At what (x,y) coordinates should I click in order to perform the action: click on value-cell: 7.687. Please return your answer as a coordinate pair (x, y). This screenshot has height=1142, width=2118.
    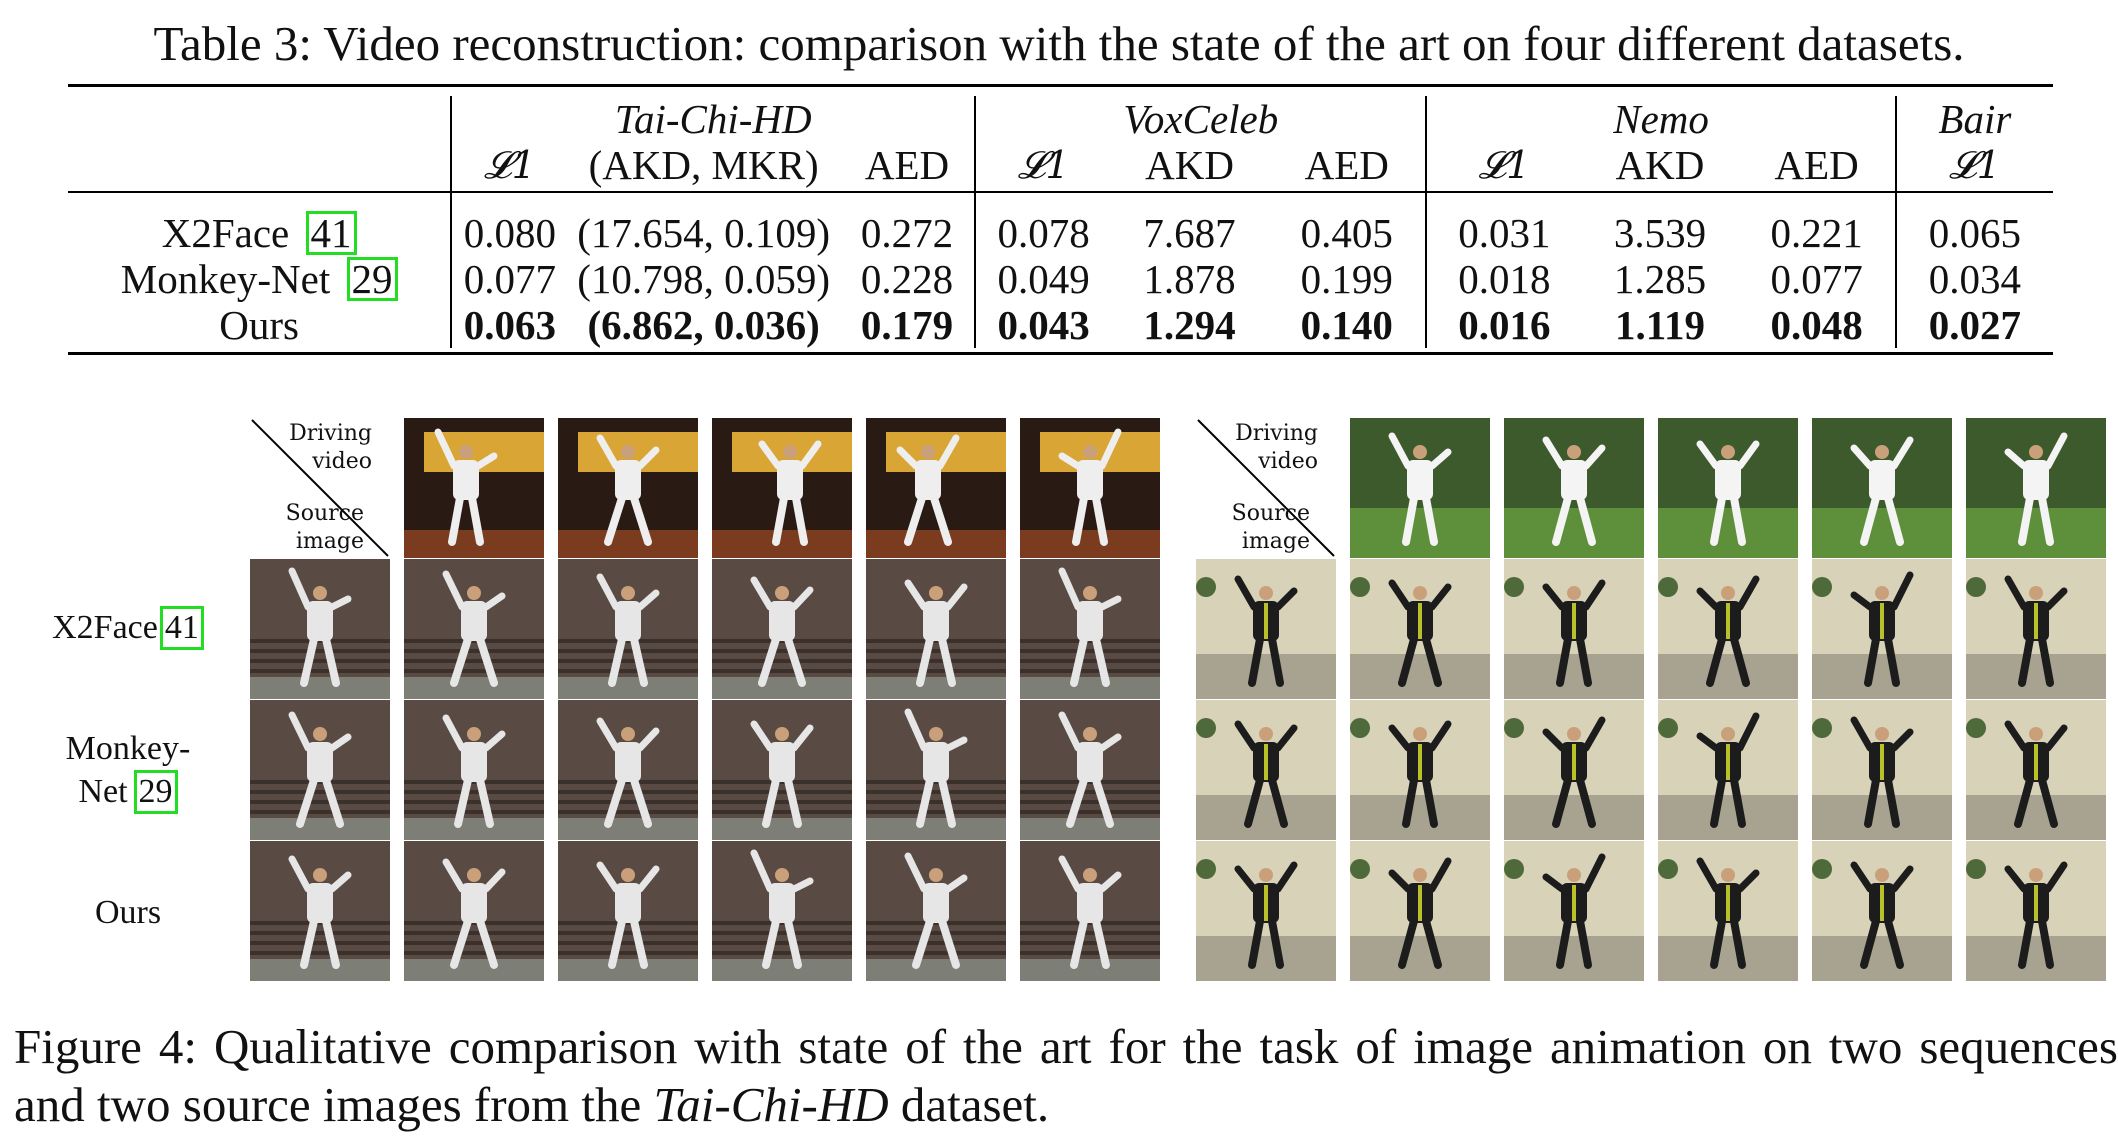
    Looking at the image, I should click on (1189, 233).